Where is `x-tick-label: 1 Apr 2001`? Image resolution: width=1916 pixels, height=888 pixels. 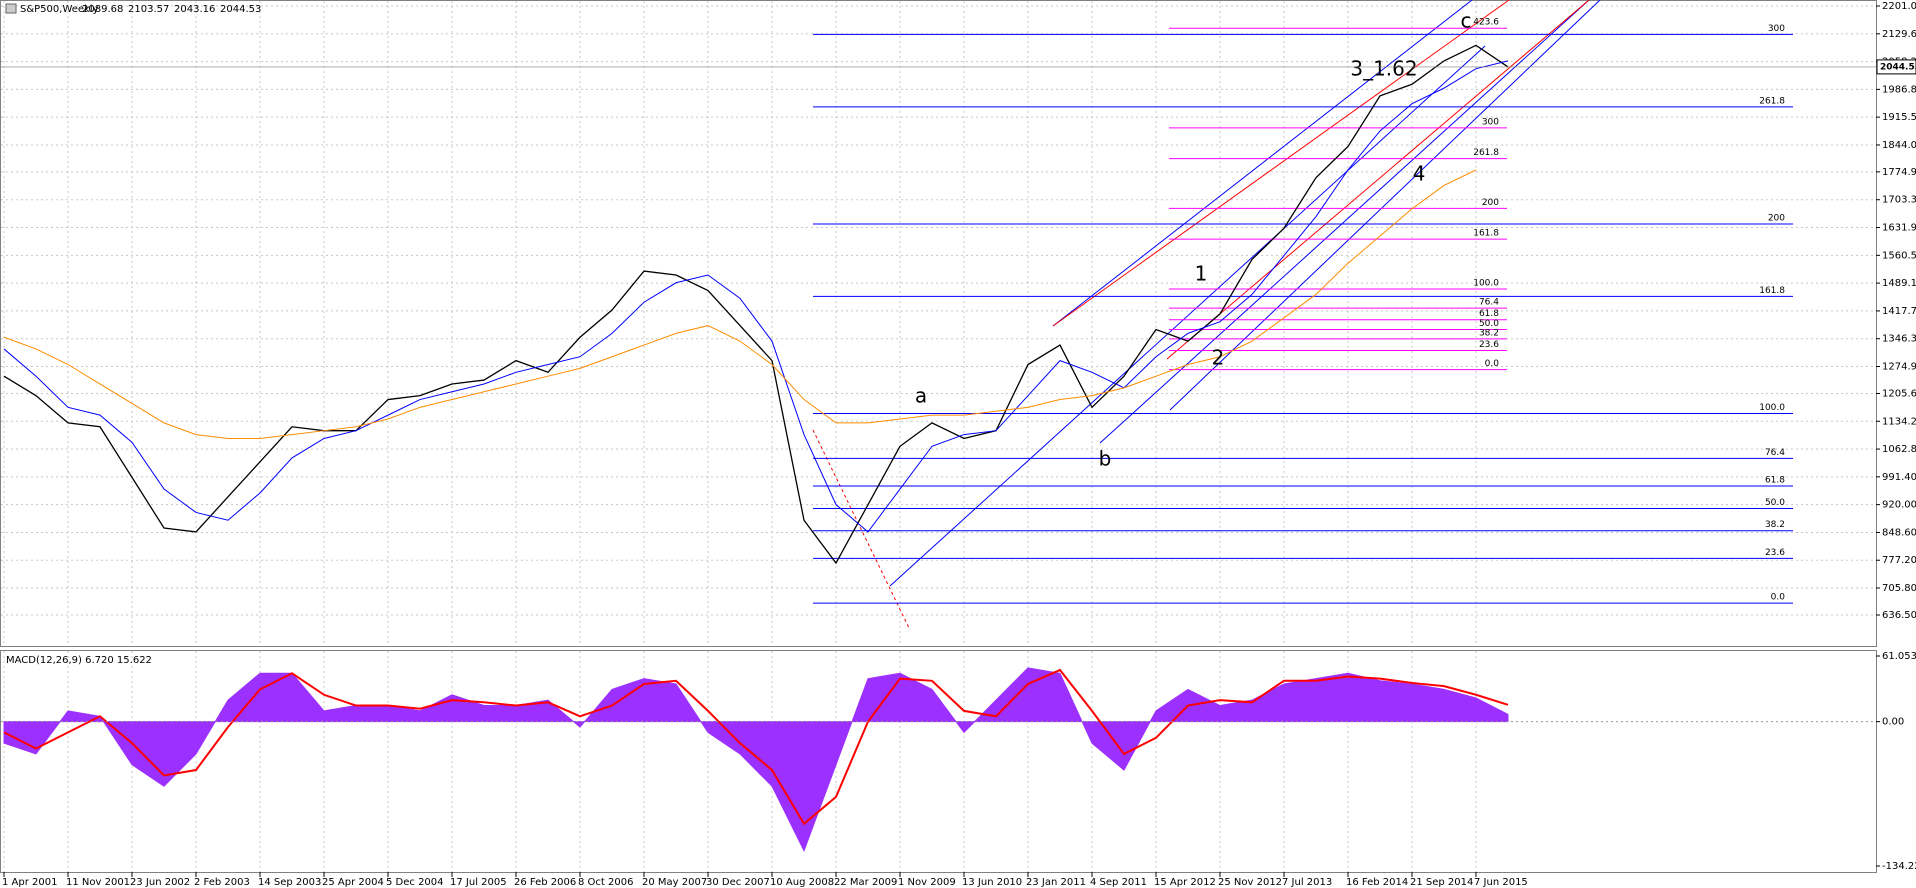 x-tick-label: 1 Apr 2001 is located at coordinates (29, 882).